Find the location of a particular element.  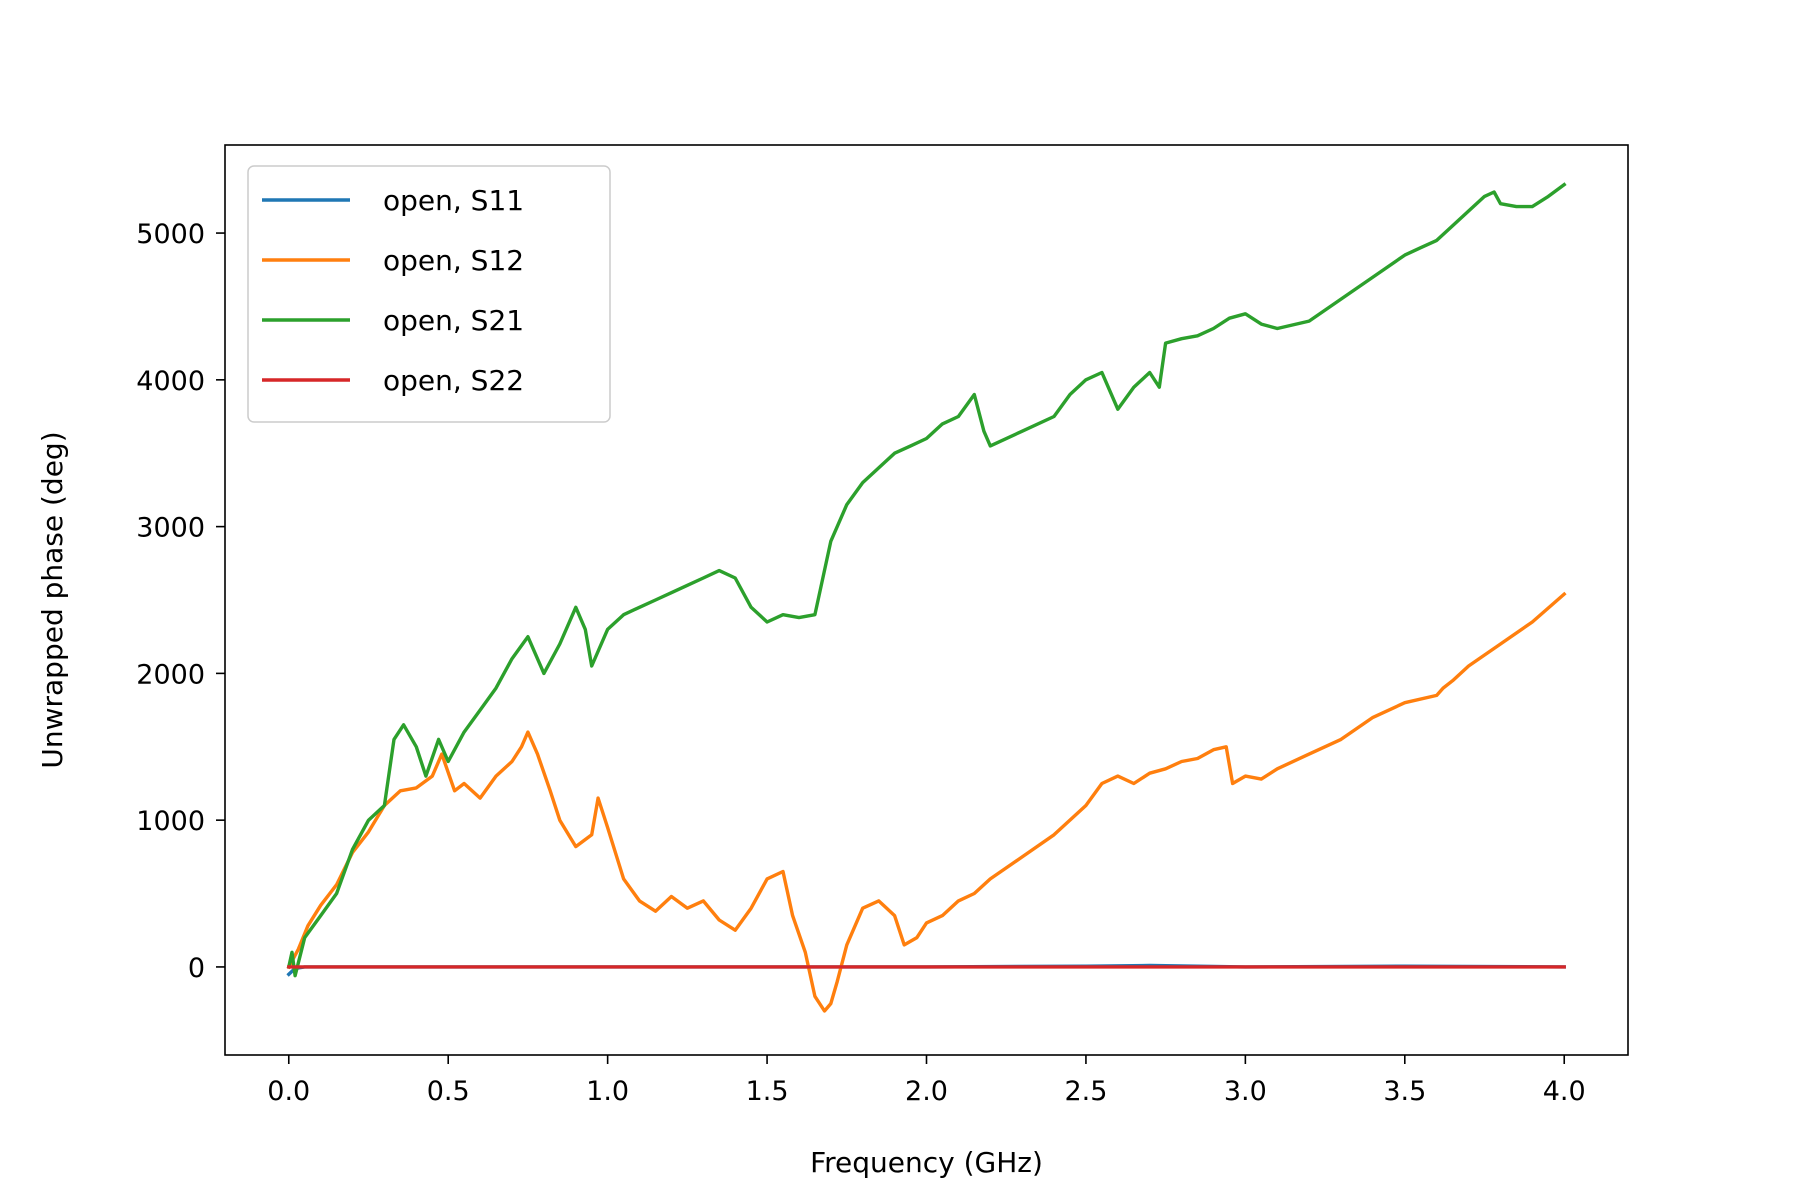

x-tick-label: 0.5 is located at coordinates (448, 1091).